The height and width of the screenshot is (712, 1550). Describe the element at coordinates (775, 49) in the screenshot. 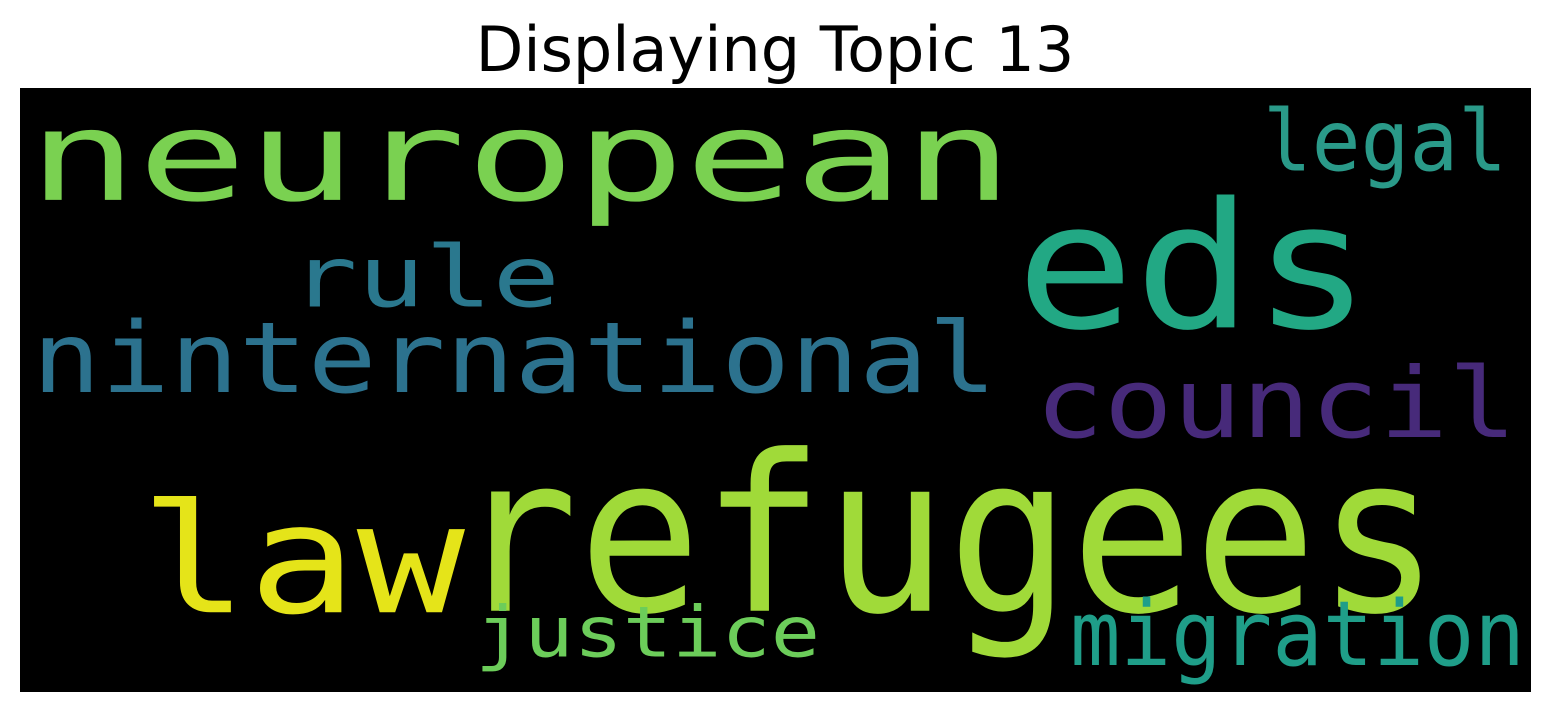

I see `figure-title: Displaying Topic 13` at that location.